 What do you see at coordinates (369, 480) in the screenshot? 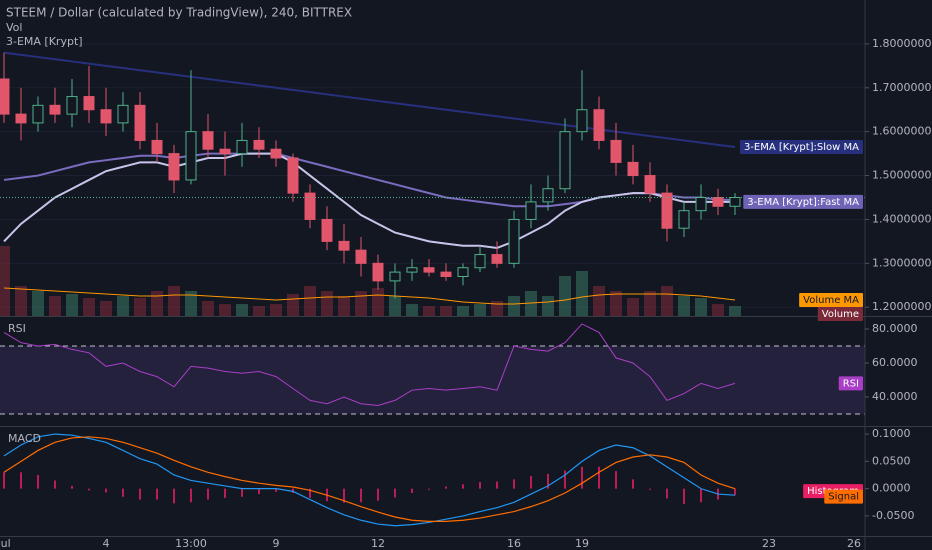
I see `macd-line` at bounding box center [369, 480].